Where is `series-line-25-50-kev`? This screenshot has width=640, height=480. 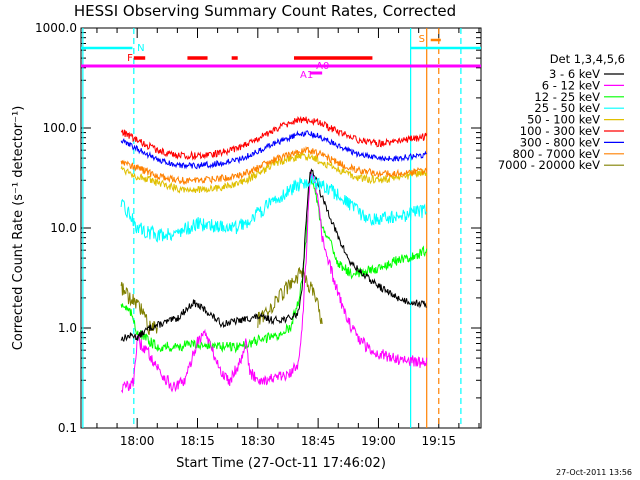
series-line-25-50-kev is located at coordinates (273, 207).